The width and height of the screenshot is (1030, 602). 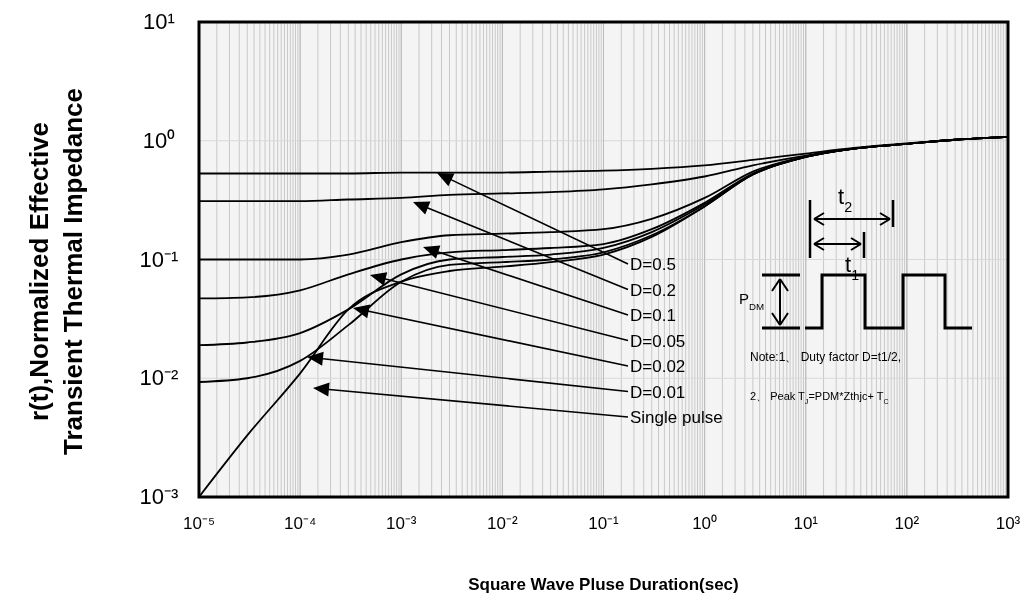 What do you see at coordinates (56, 271) in the screenshot?
I see `y-axis-title: r(t),Normalized Effective Transient Thermal Impedance` at bounding box center [56, 271].